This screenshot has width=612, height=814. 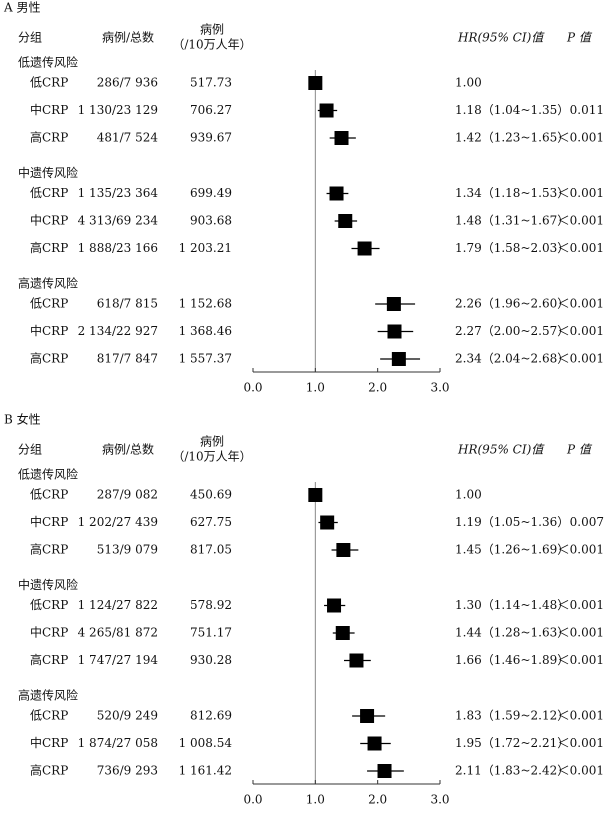 I want to click on header-group: 分组, so click(x=30, y=38).